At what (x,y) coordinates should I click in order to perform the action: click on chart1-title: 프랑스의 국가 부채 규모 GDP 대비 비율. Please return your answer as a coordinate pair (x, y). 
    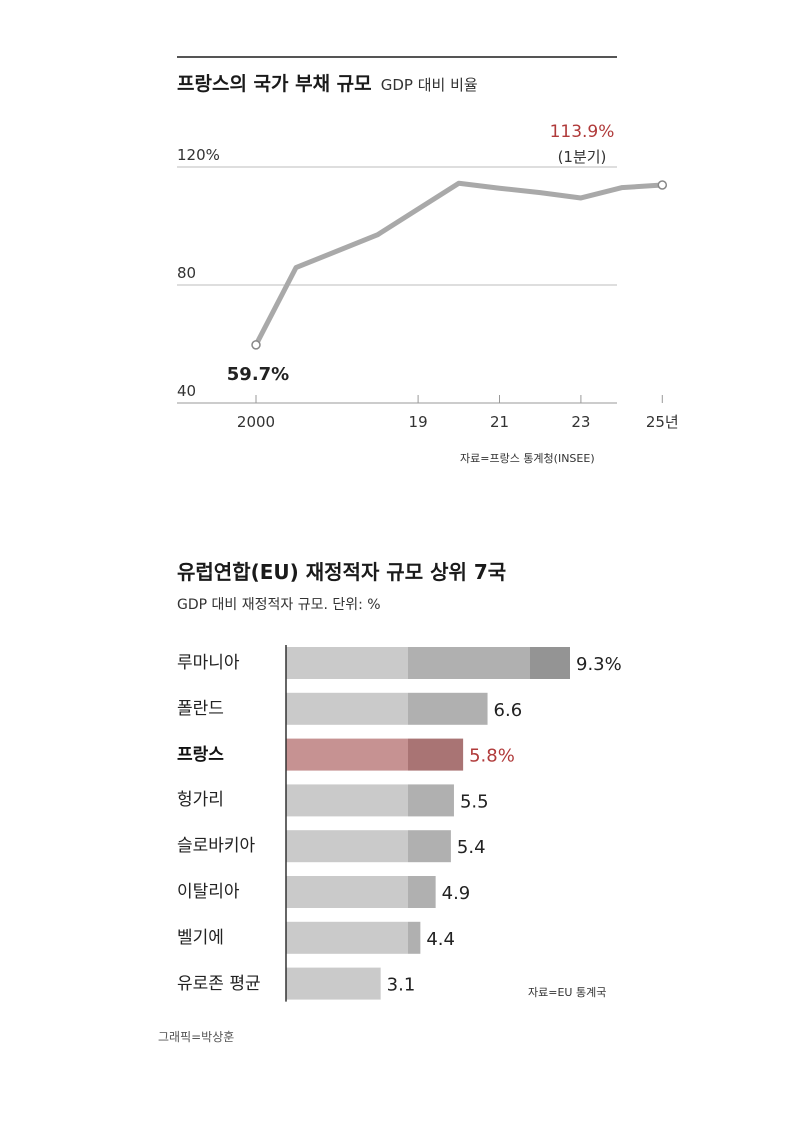
    Looking at the image, I should click on (327, 82).